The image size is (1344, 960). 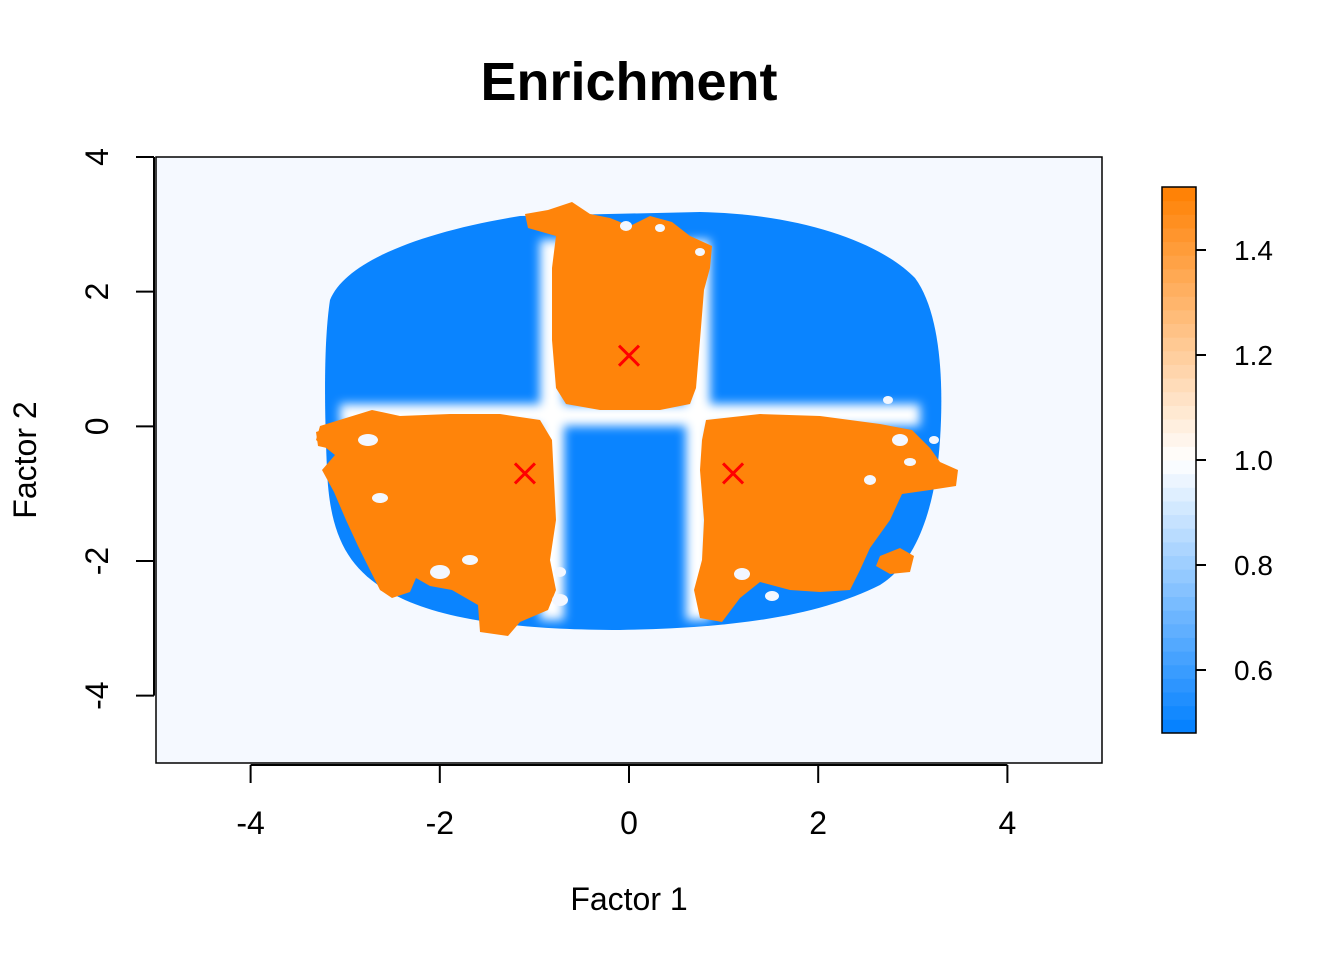 I want to click on region-lower-right-islet, so click(x=895, y=561).